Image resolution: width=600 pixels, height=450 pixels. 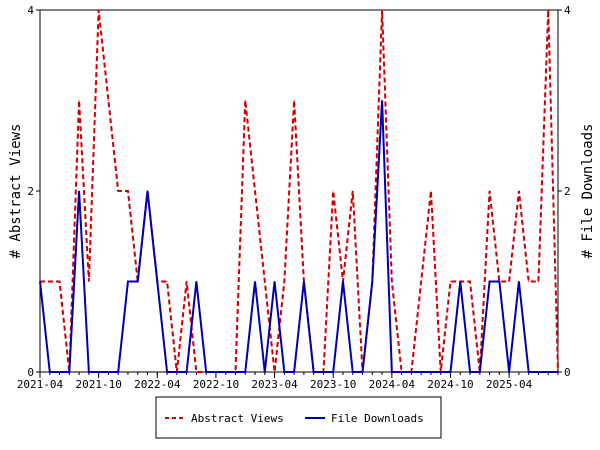 What do you see at coordinates (392, 384) in the screenshot?
I see `x-tick-label: 2024-04` at bounding box center [392, 384].